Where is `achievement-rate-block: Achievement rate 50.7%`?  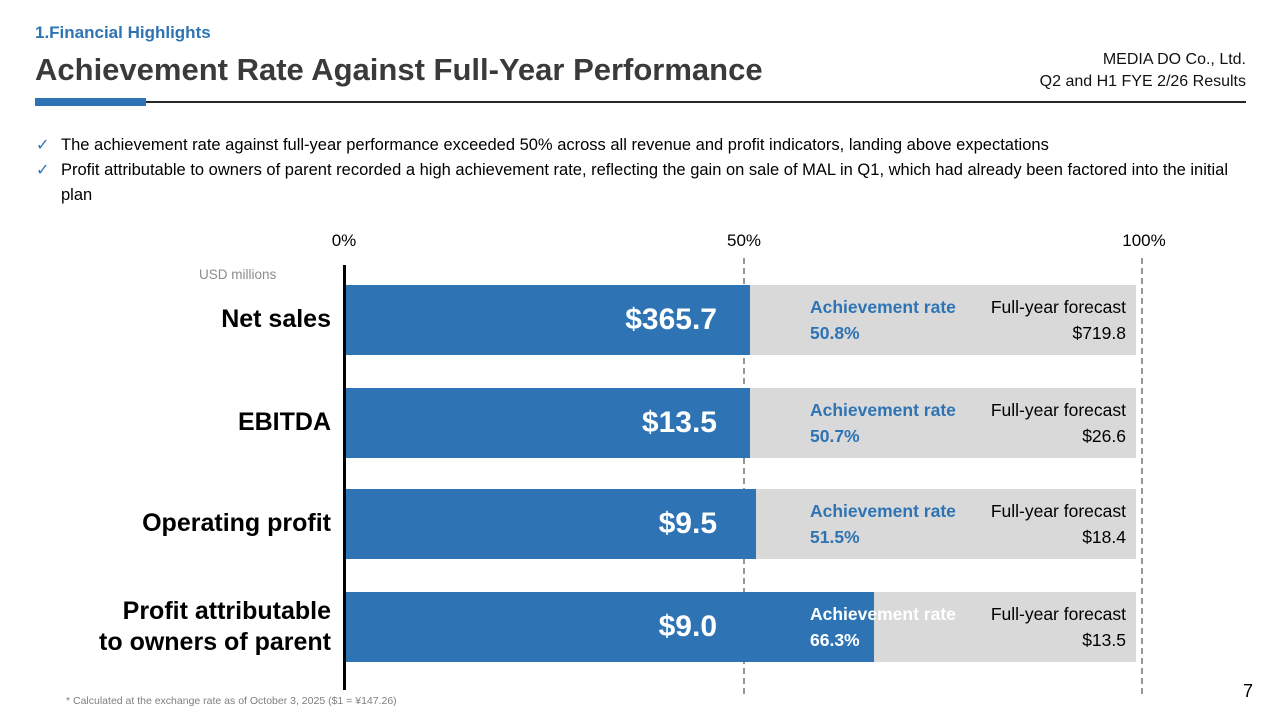 achievement-rate-block: Achievement rate 50.7% is located at coordinates (883, 423).